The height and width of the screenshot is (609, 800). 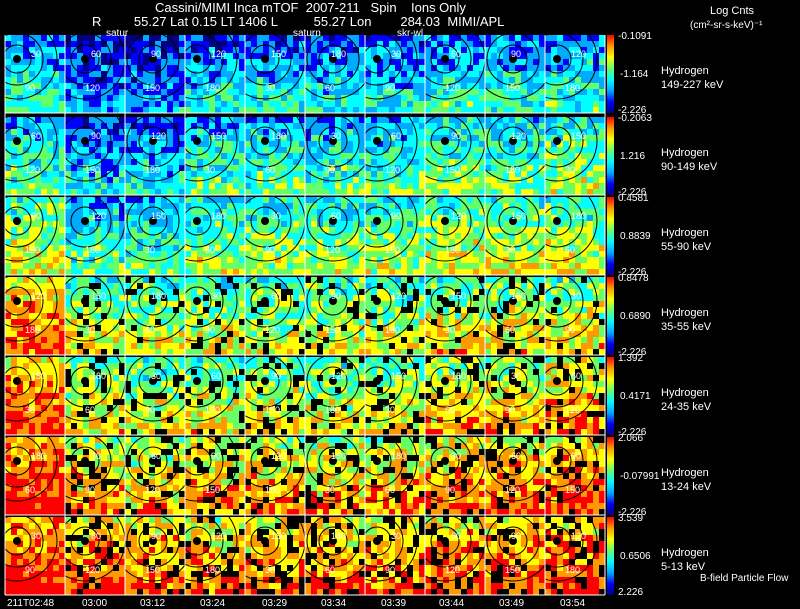 I want to click on panel-r6-c7, so click(x=455, y=556).